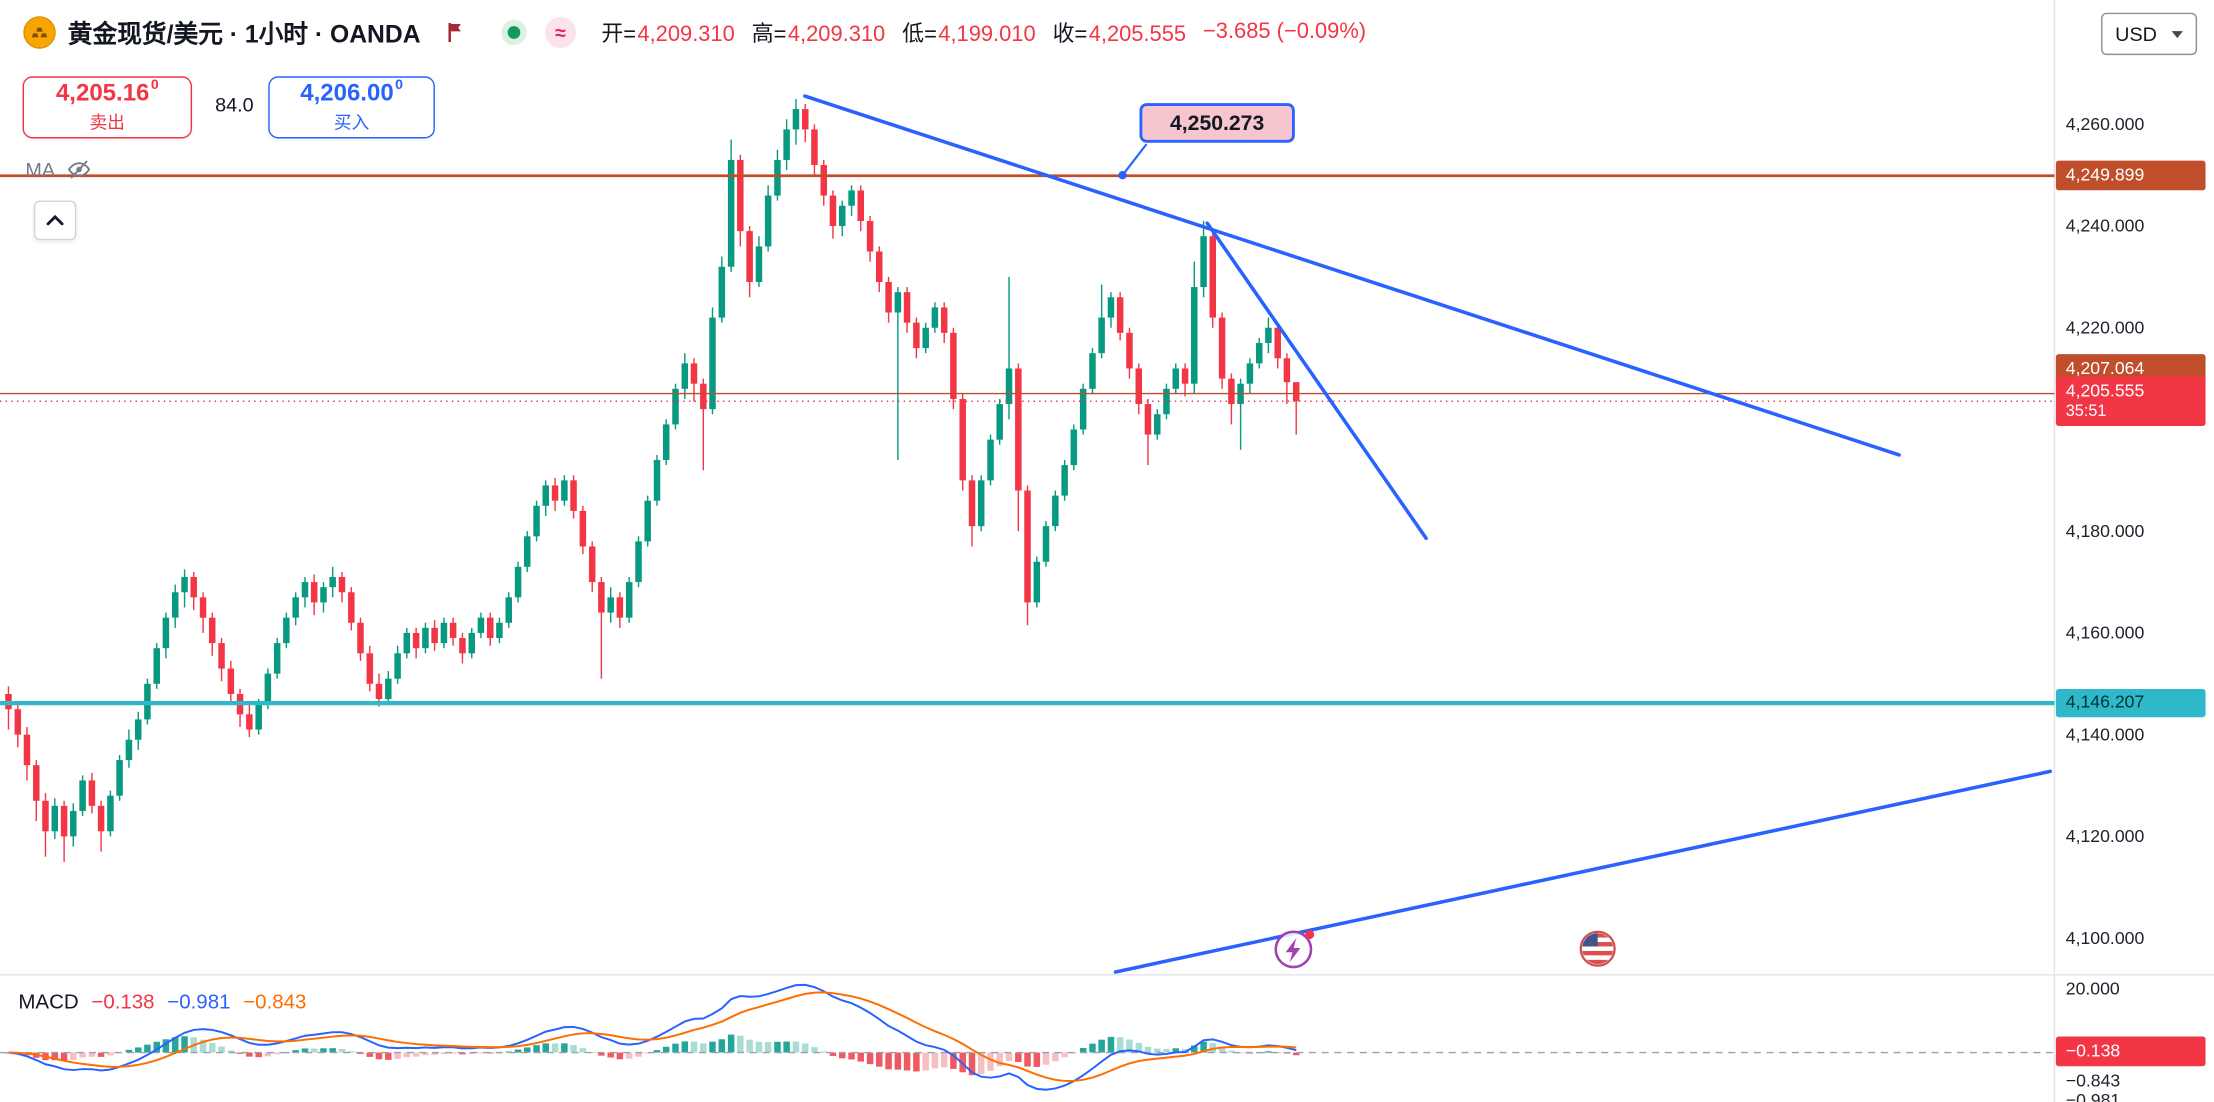  What do you see at coordinates (351, 107) in the screenshot?
I see `buy-button: 4,206.000 买入` at bounding box center [351, 107].